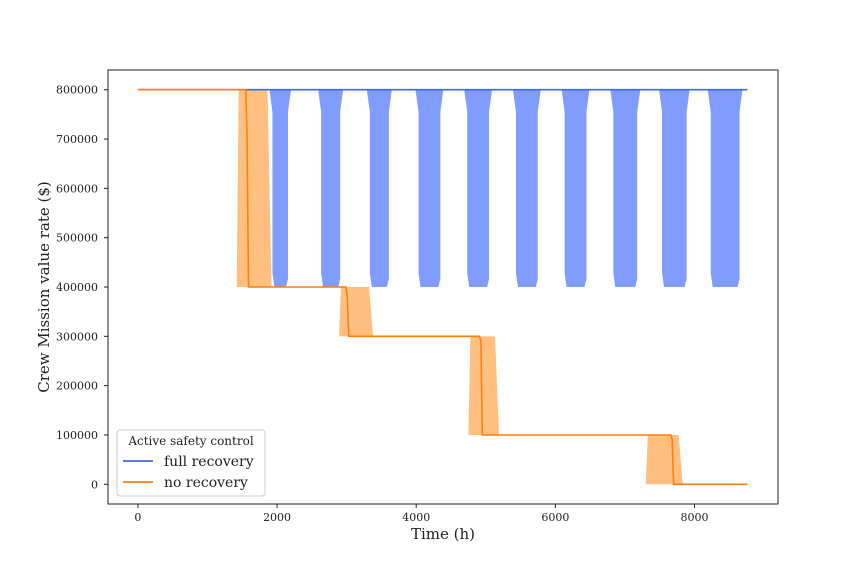 The height and width of the screenshot is (580, 864). Describe the element at coordinates (77, 188) in the screenshot. I see `y-tick-label-6: 600000` at that location.